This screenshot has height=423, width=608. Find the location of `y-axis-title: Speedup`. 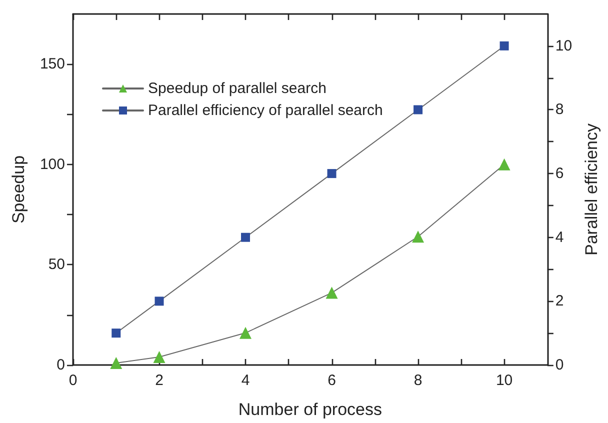

y-axis-title: Speedup is located at coordinates (18, 189).